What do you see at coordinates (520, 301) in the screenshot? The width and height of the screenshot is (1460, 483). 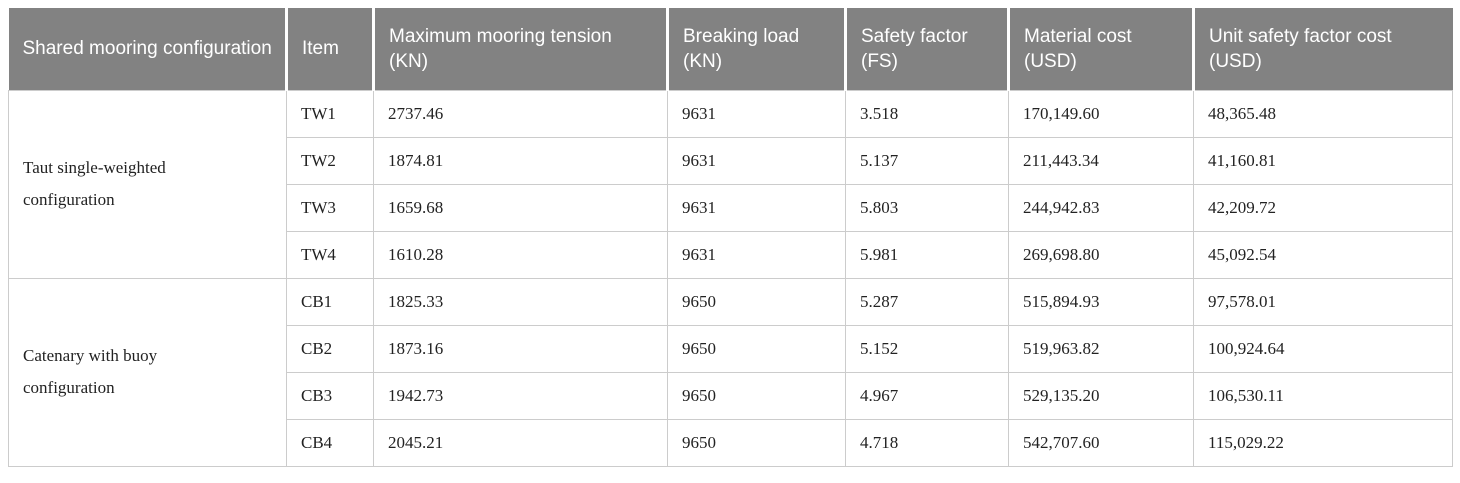 I see `max-tension-cell: 1825.33` at bounding box center [520, 301].